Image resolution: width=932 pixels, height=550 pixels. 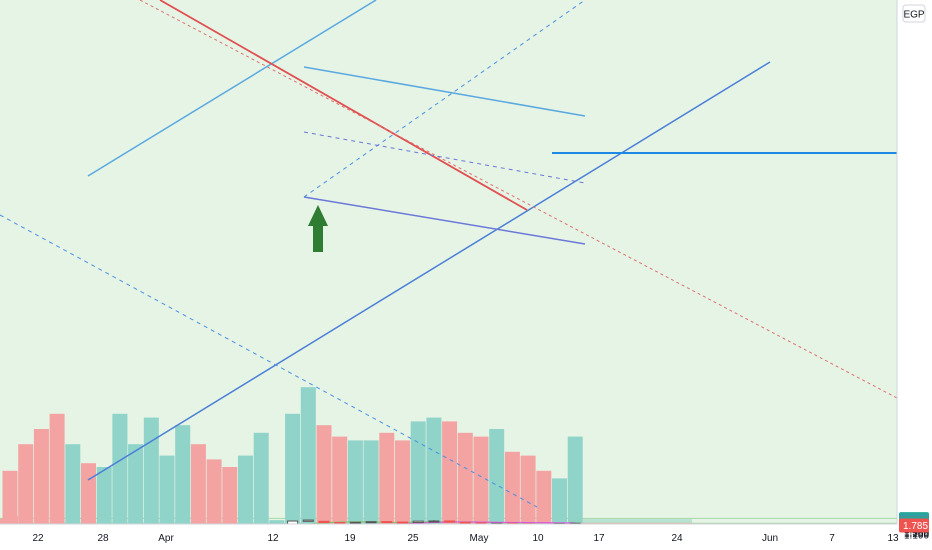 What do you see at coordinates (273, 538) in the screenshot?
I see `x-tick-label: 12` at bounding box center [273, 538].